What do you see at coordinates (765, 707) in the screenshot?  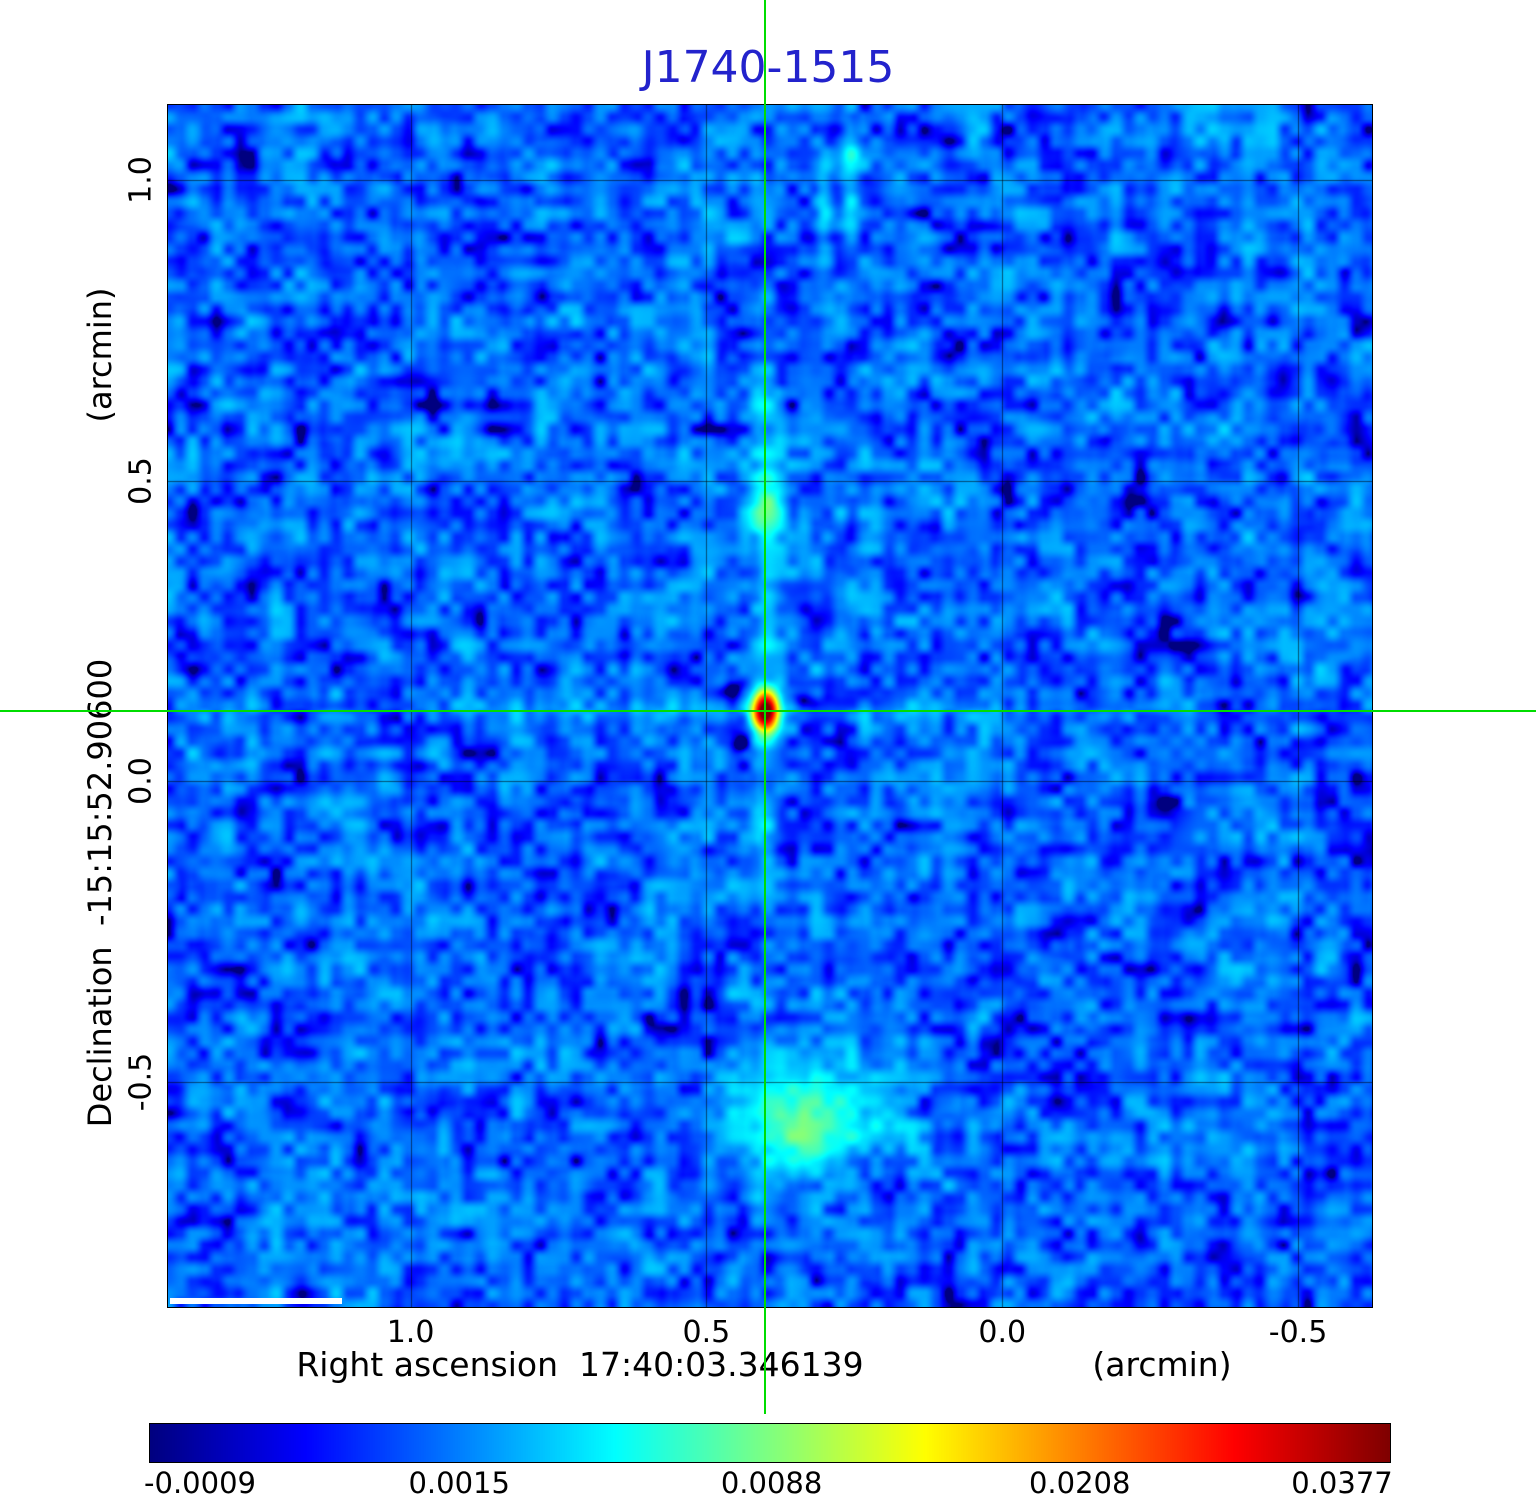 I see `crosshair-vertical-line` at bounding box center [765, 707].